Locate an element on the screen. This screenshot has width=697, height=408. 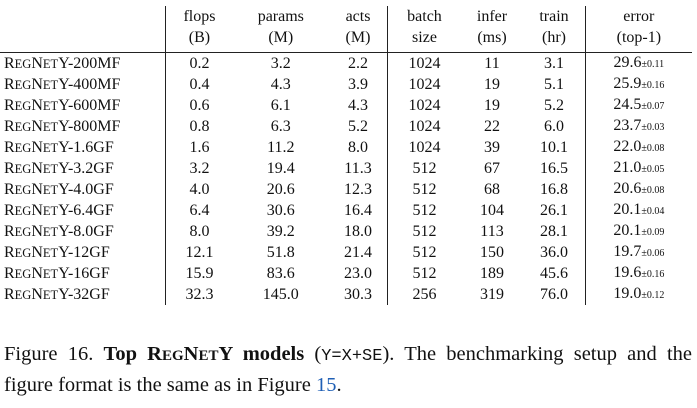
cell-infer: 19 is located at coordinates (492, 105).